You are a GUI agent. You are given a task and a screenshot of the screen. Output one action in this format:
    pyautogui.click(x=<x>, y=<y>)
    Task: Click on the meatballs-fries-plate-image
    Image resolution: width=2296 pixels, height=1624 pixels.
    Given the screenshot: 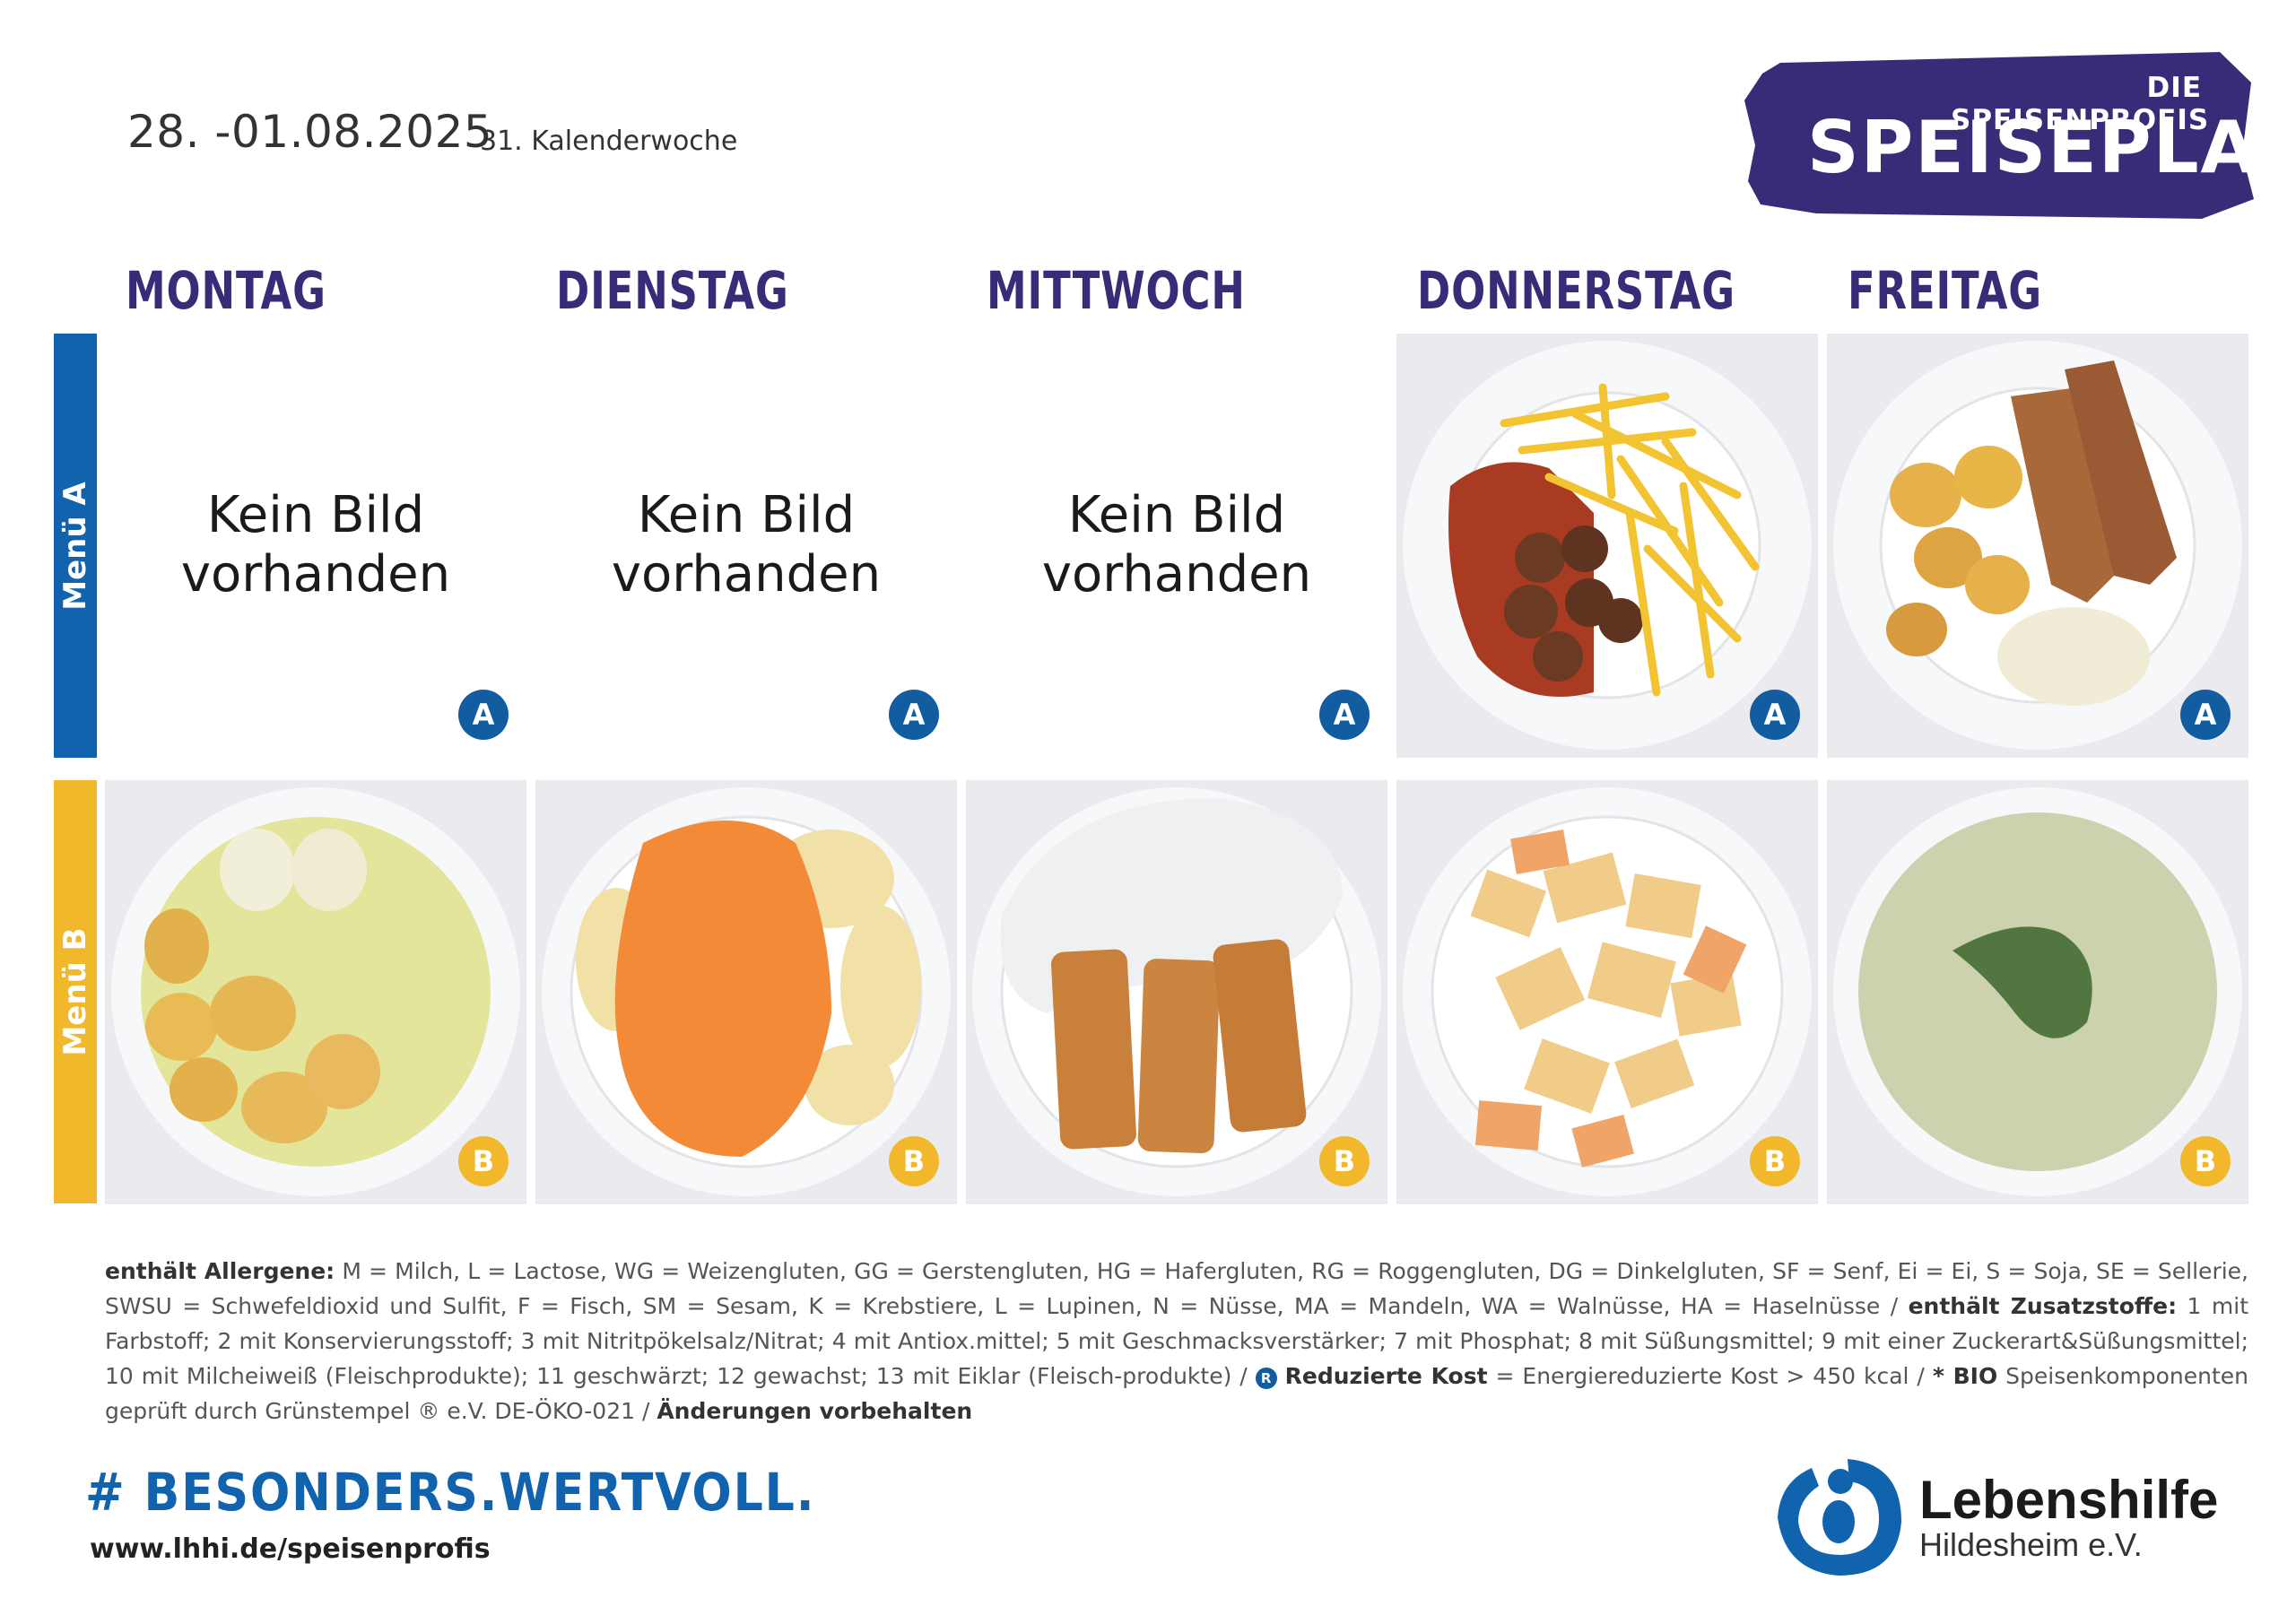 What is the action you would take?
    pyautogui.click(x=1607, y=546)
    